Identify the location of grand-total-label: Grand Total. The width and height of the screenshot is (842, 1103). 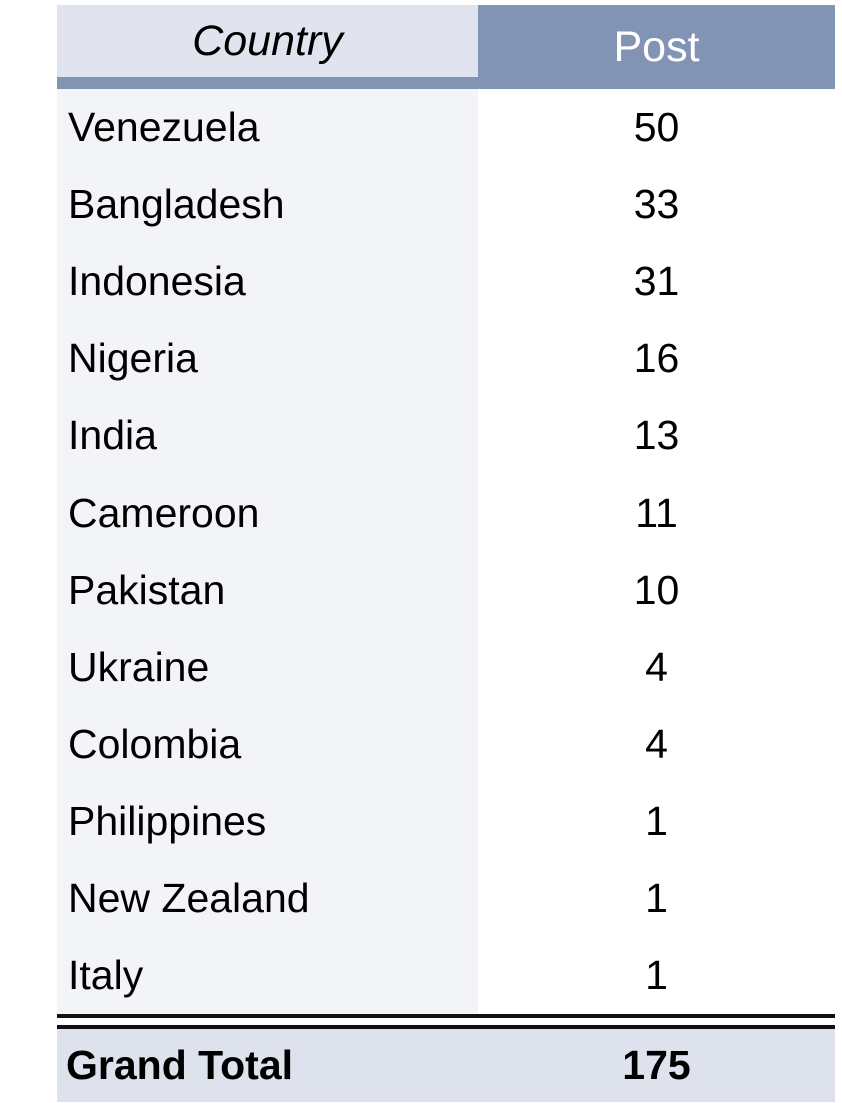
(180, 1065).